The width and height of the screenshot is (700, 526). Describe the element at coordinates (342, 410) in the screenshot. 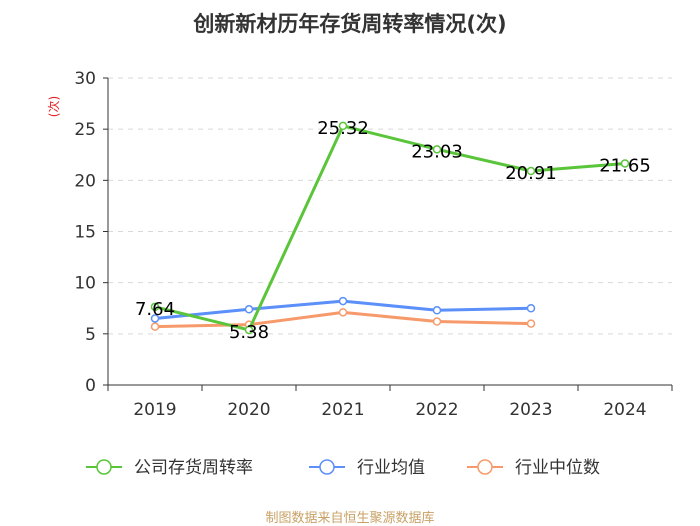

I see `x-tick-label: 2021` at that location.